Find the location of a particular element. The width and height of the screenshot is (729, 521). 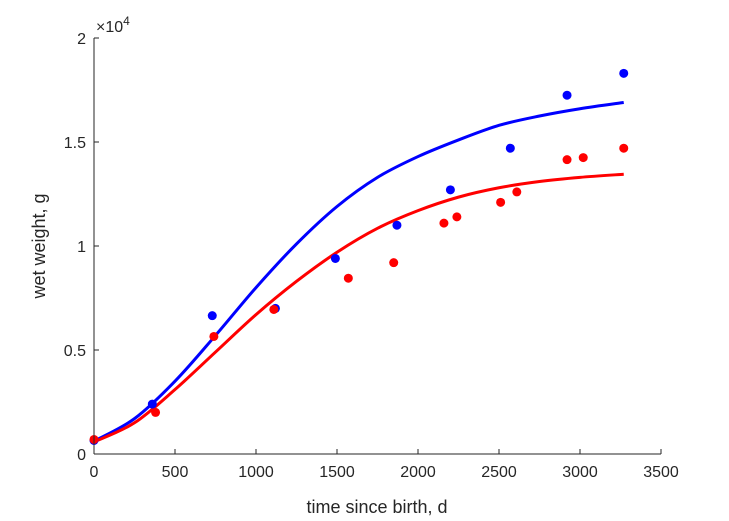

x-tick-label: 0 is located at coordinates (94, 472).